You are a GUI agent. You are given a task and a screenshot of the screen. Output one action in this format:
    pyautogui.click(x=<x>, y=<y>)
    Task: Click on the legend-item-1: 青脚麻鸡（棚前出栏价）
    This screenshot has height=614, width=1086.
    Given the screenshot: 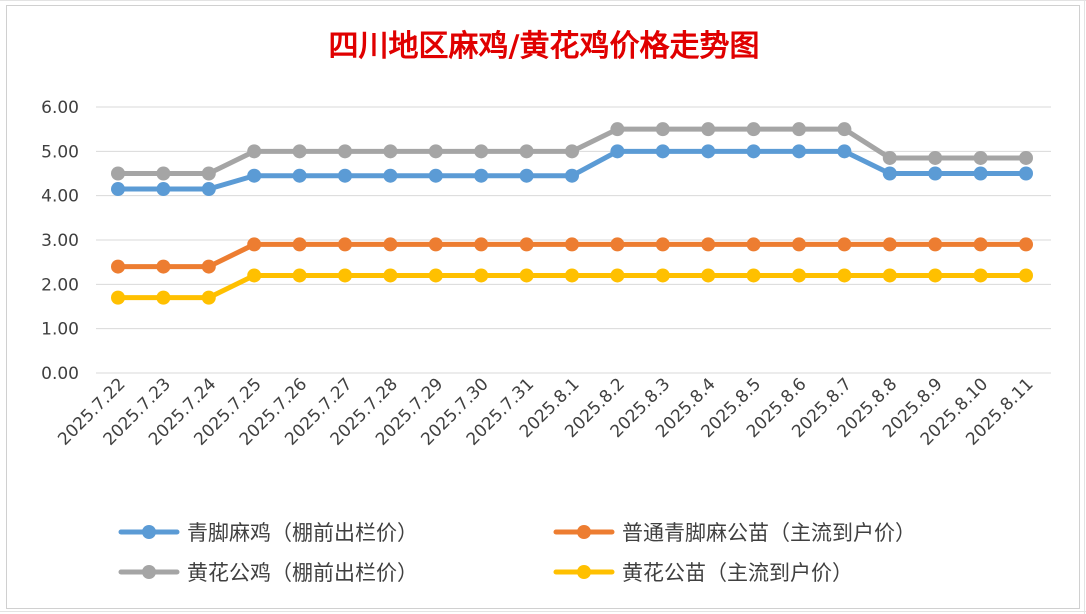 What is the action you would take?
    pyautogui.click(x=268, y=533)
    